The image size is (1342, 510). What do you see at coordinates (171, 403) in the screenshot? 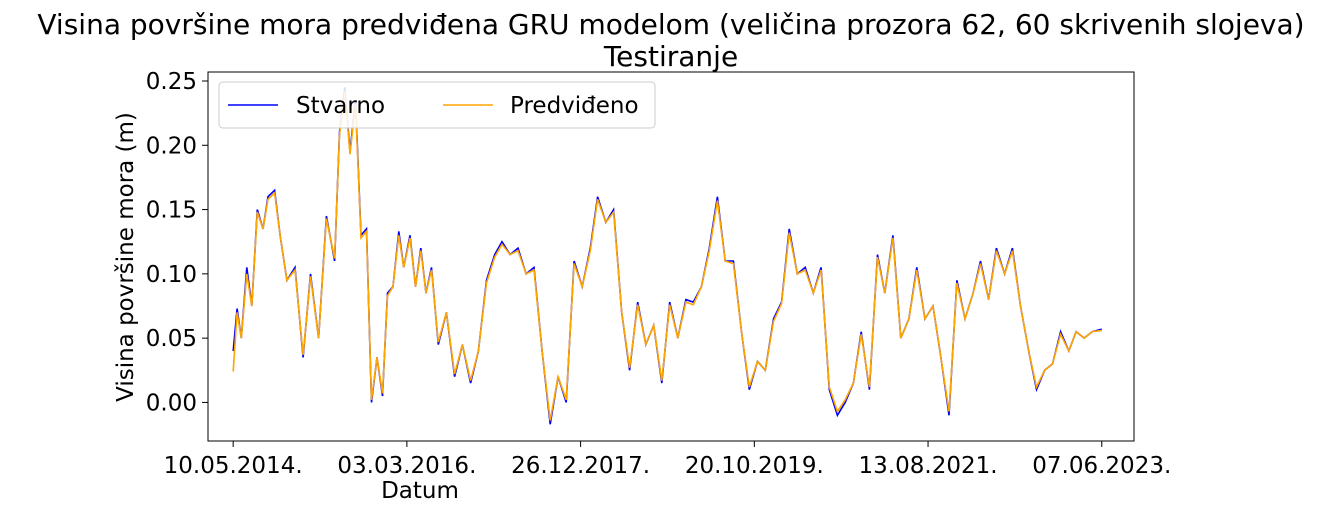
I see `y-tick-label: 0.00` at bounding box center [171, 403].